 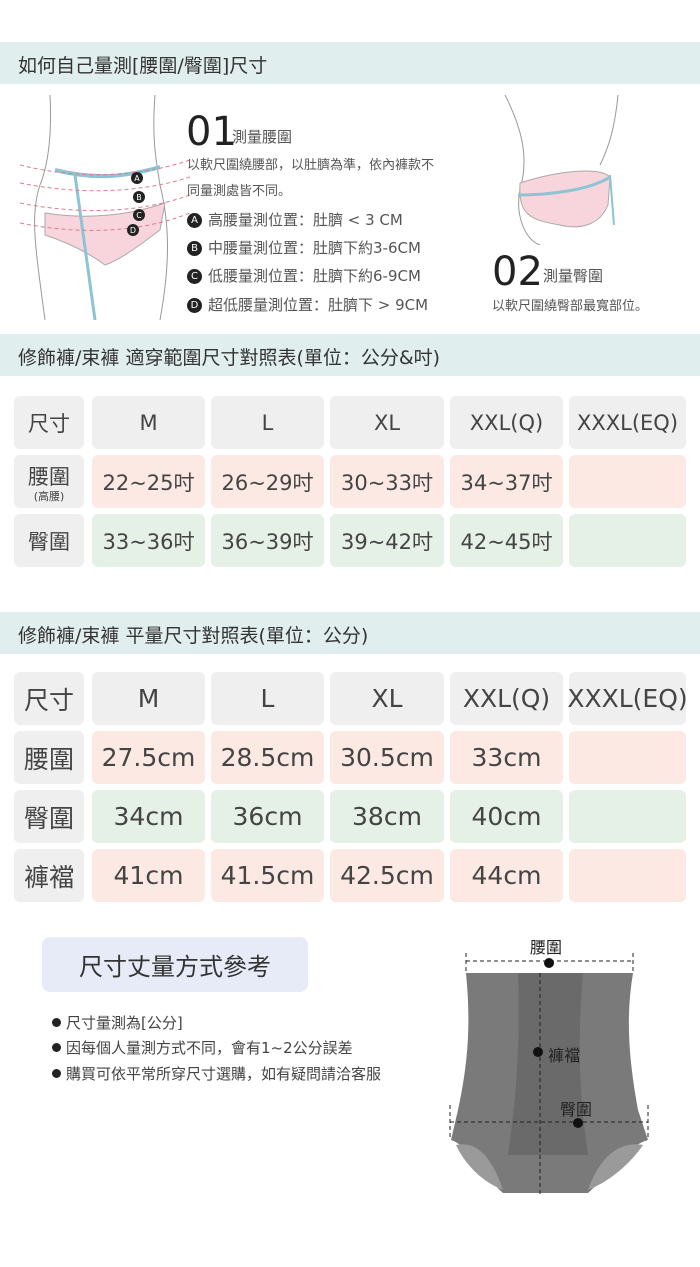 I want to click on cell-text: 褲襠, so click(x=48, y=877).